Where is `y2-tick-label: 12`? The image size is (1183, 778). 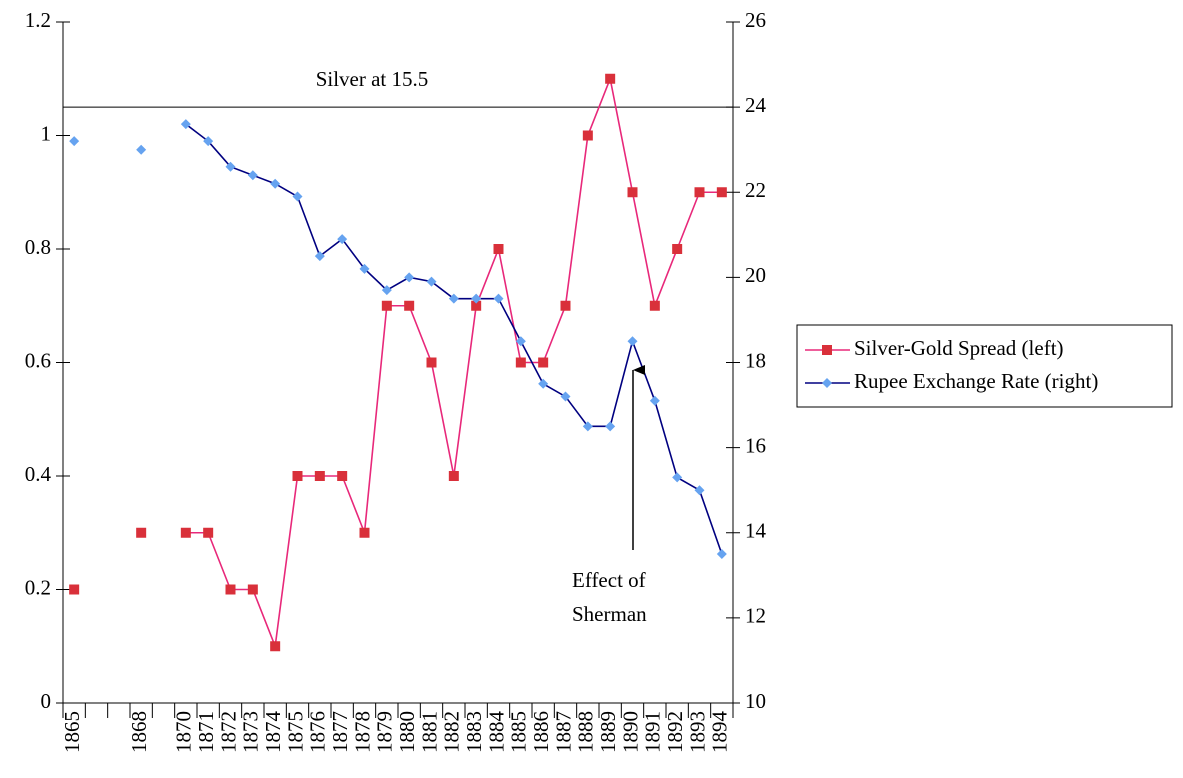 y2-tick-label: 12 is located at coordinates (755, 616).